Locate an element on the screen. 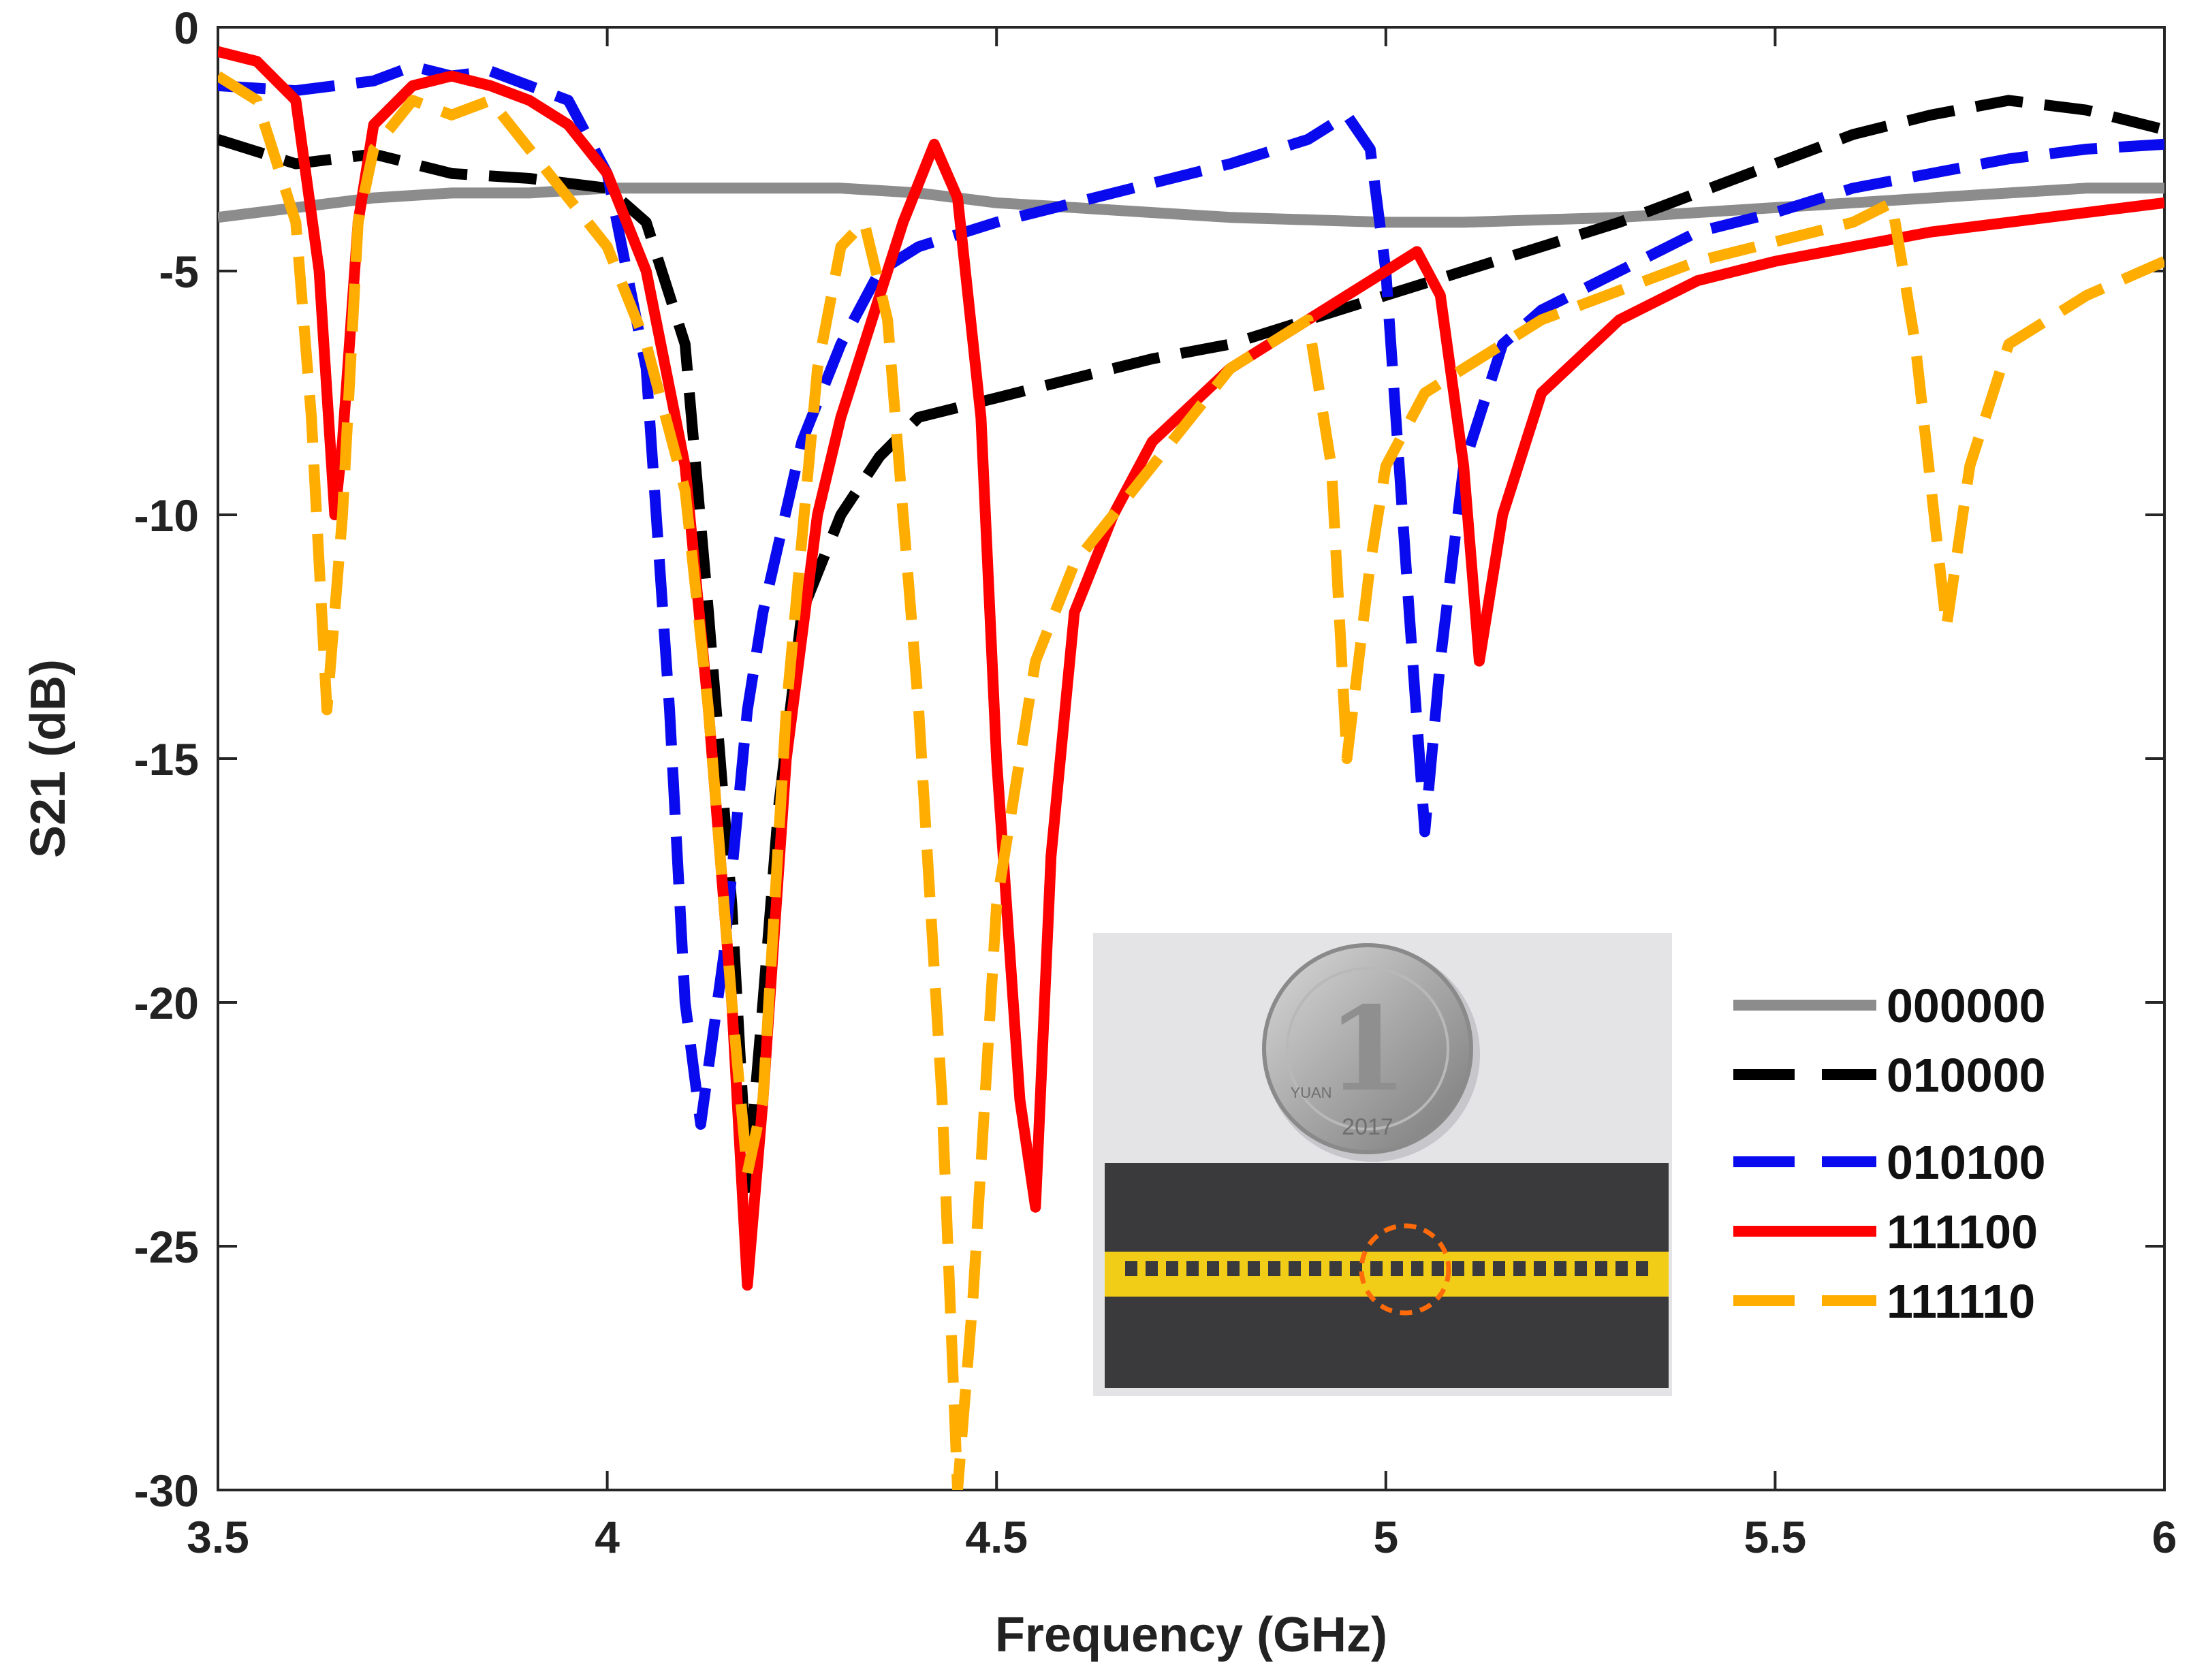 This screenshot has width=2191, height=1680. legend-label: 000000 is located at coordinates (1966, 1005).